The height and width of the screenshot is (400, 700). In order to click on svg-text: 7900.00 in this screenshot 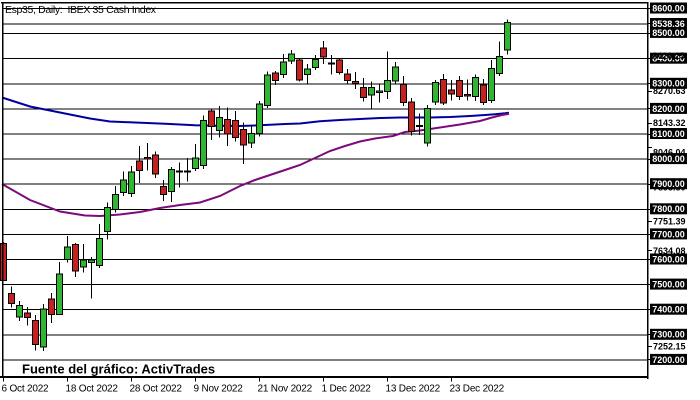, I will do `click(668, 184)`.